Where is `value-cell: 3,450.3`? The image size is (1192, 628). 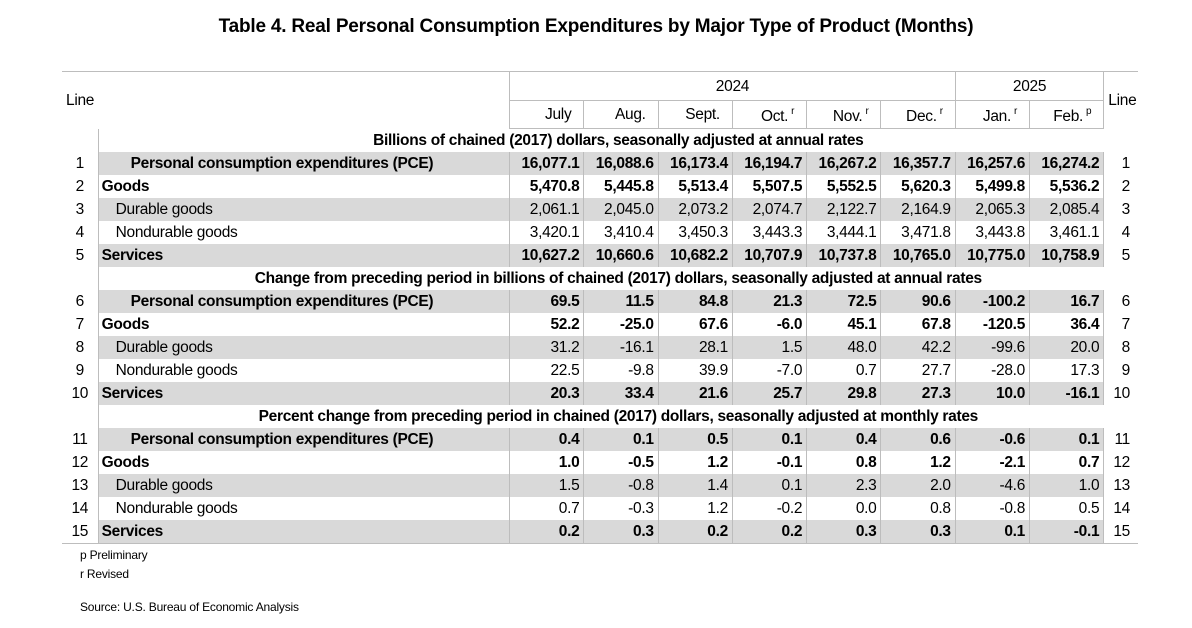
value-cell: 3,450.3 is located at coordinates (695, 232).